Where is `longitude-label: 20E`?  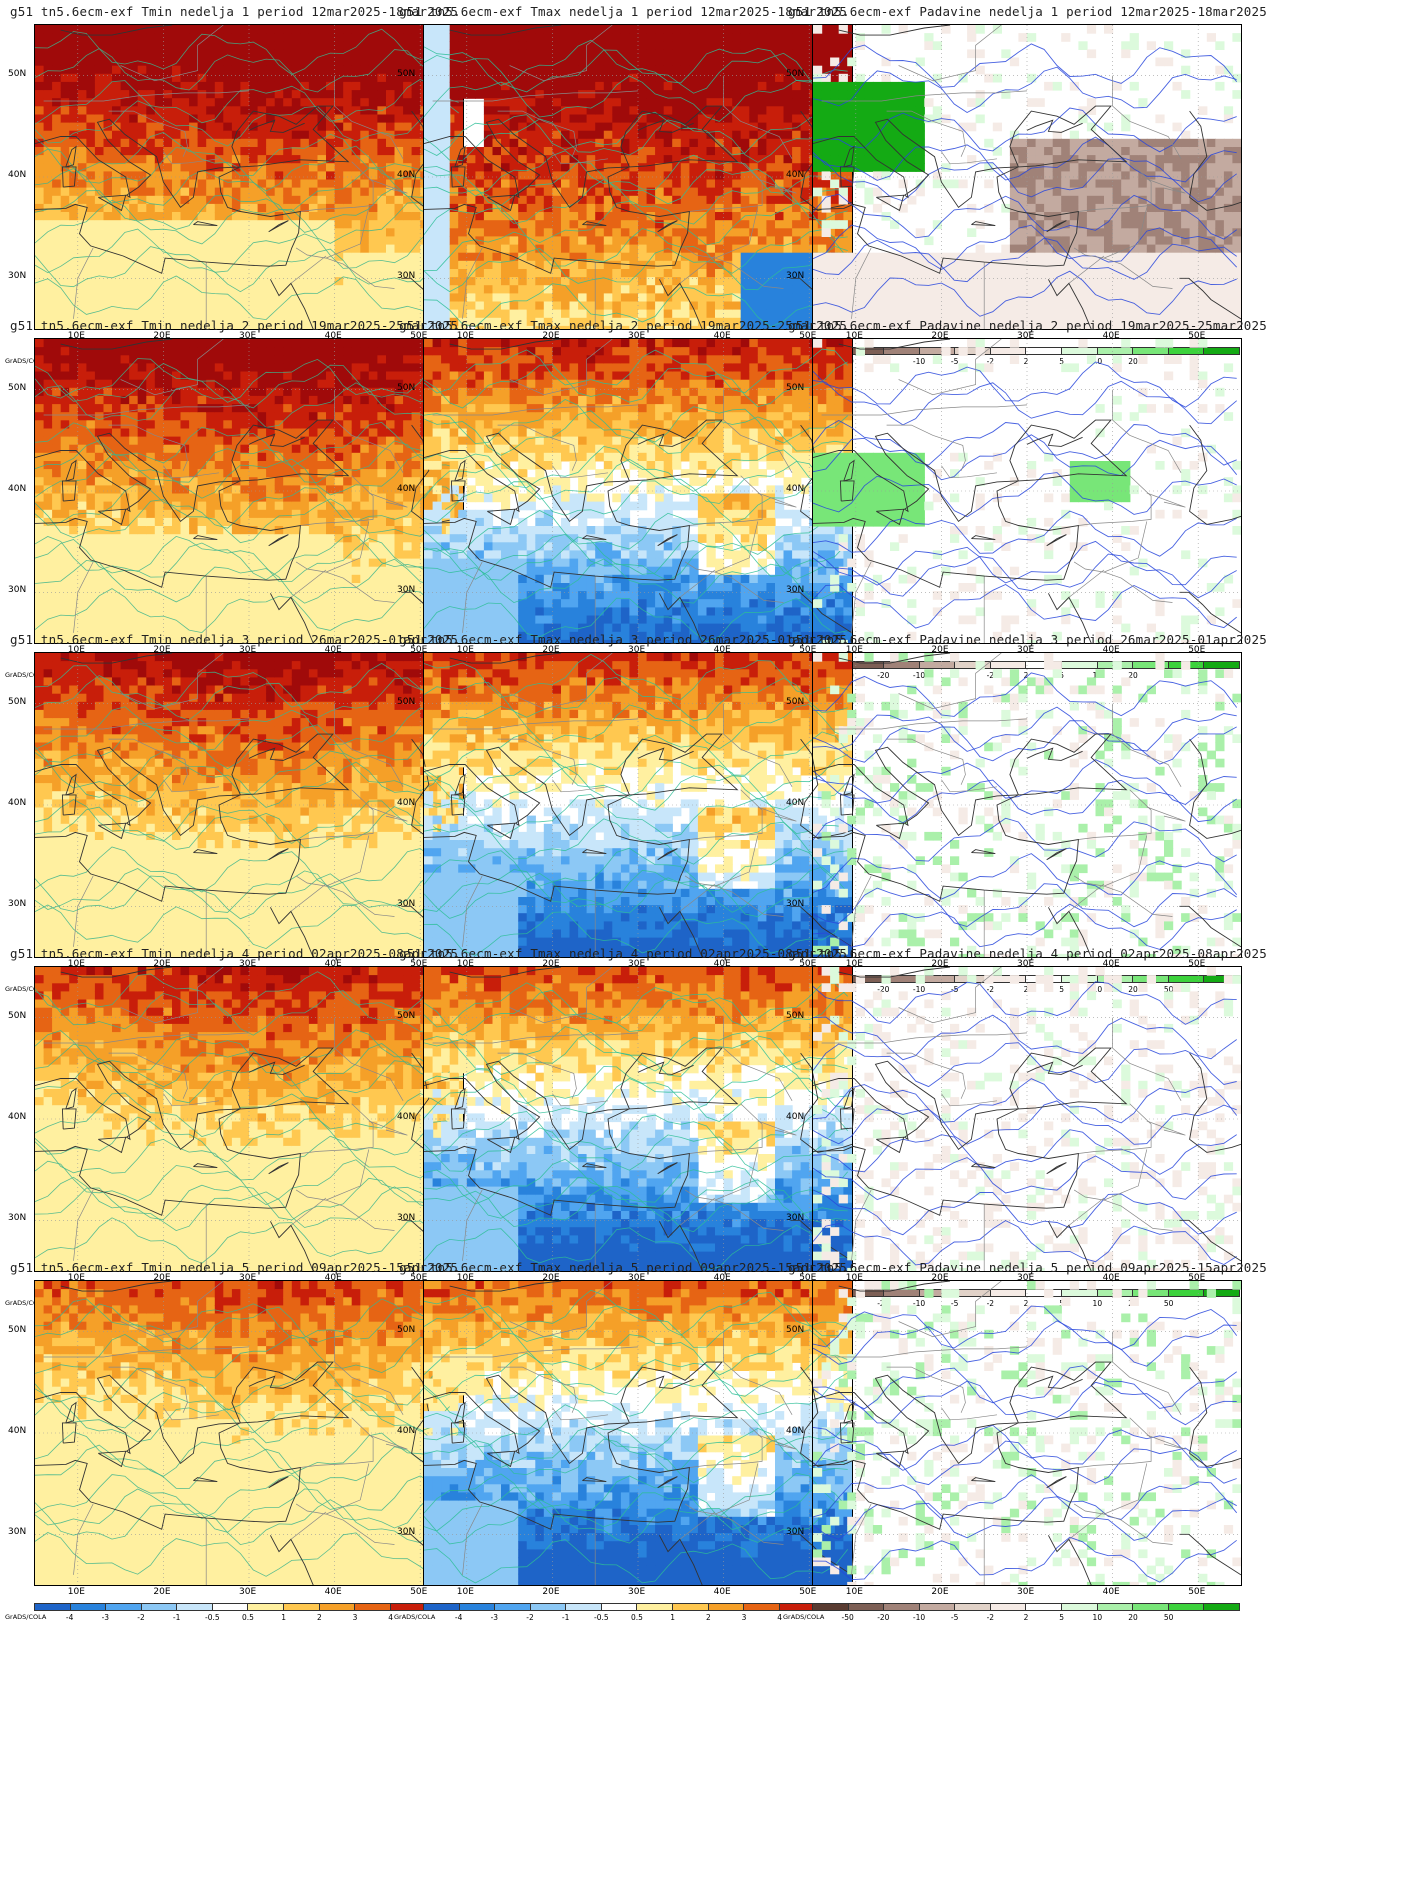
longitude-label: 20E is located at coordinates (161, 336).